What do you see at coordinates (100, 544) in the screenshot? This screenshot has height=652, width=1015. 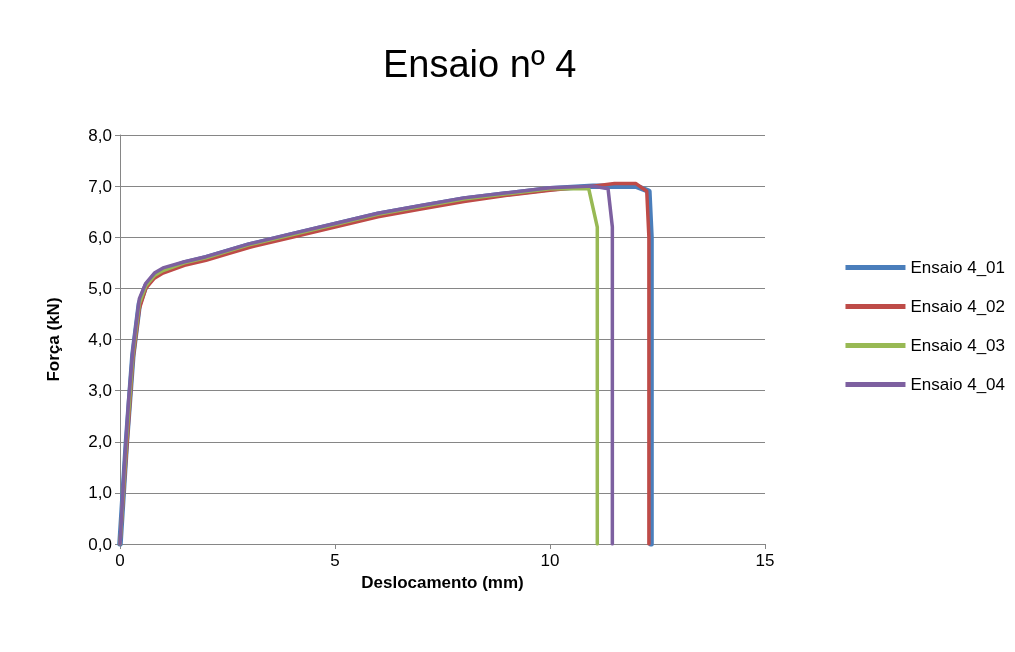 I see `y-tick-label: 0,0` at bounding box center [100, 544].